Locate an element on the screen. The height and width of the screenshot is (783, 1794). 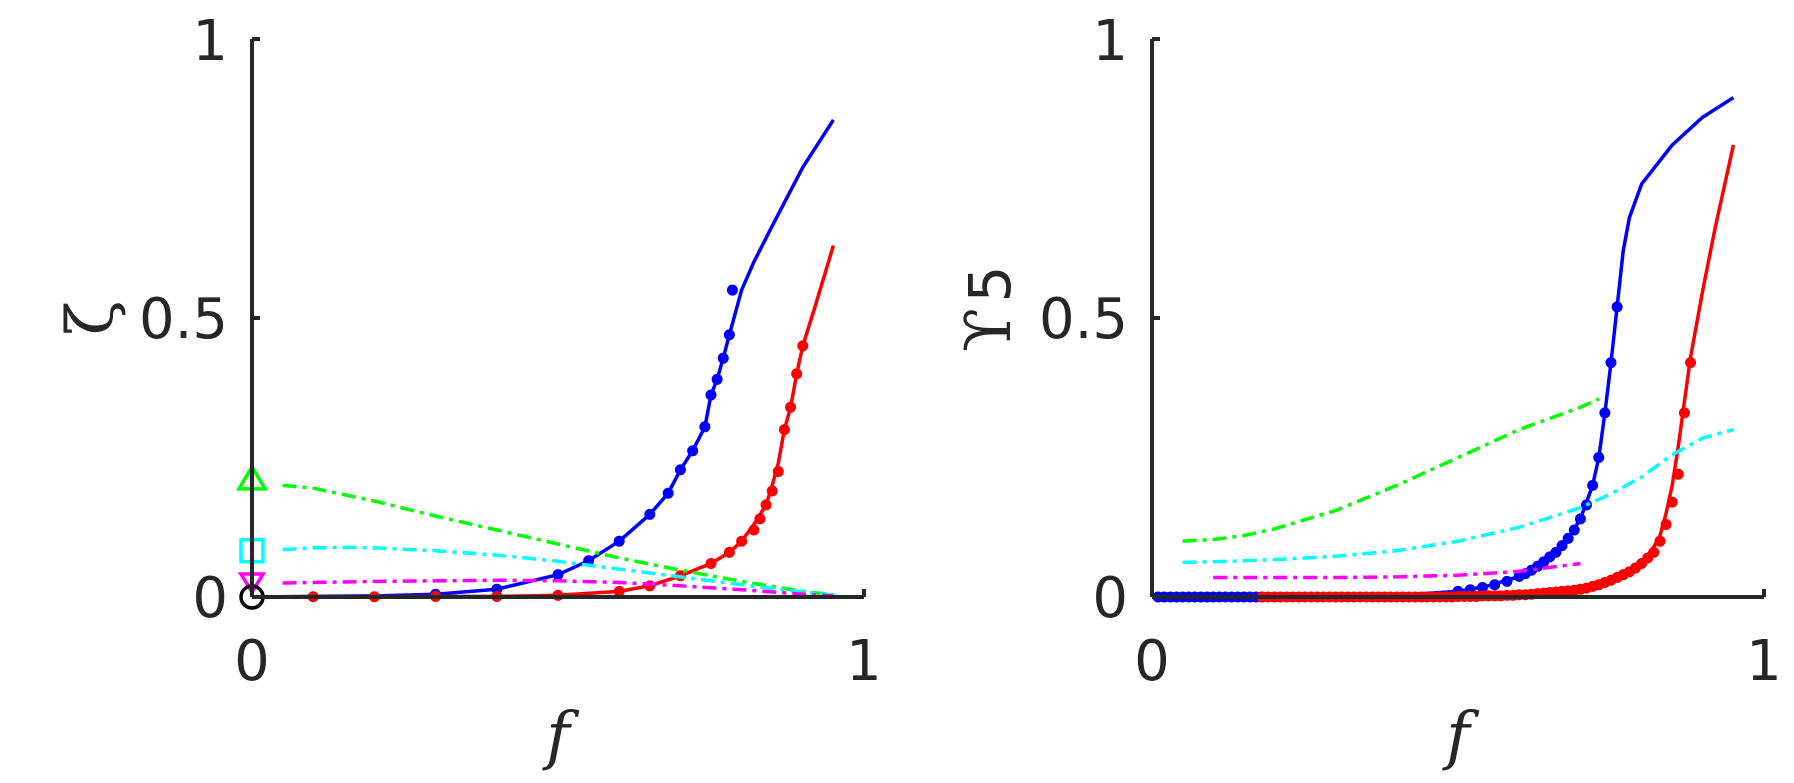
upsilon-series-4-line is located at coordinates (1391, 470).